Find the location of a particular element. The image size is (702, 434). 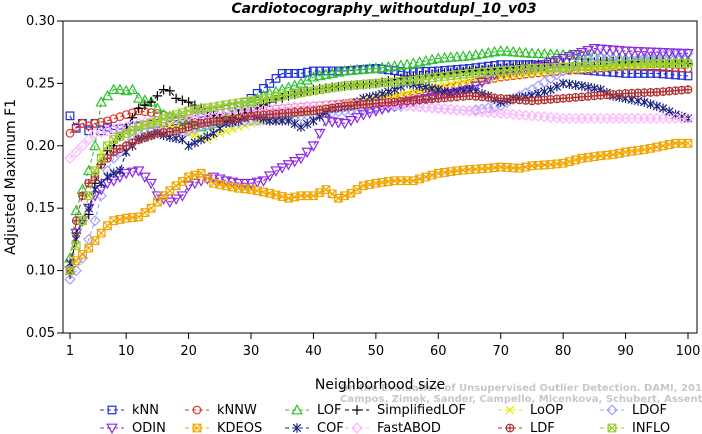

legend-label: ODIN is located at coordinates (149, 427).